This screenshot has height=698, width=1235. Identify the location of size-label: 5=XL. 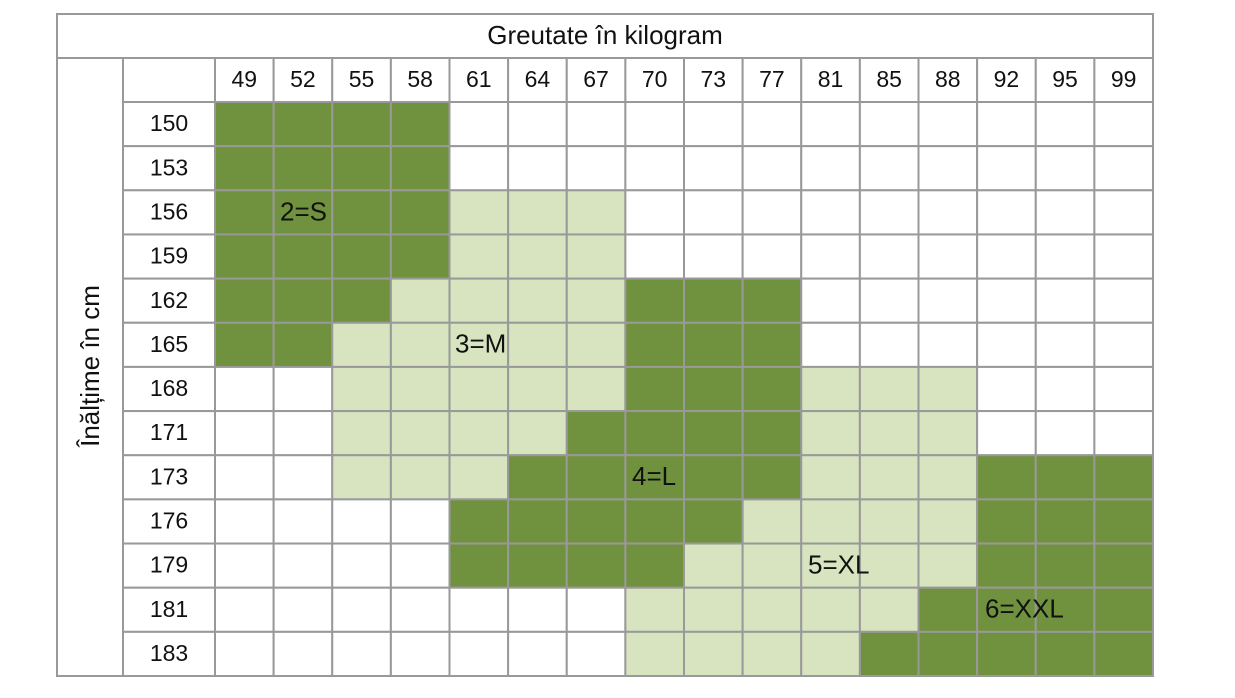
(838, 564).